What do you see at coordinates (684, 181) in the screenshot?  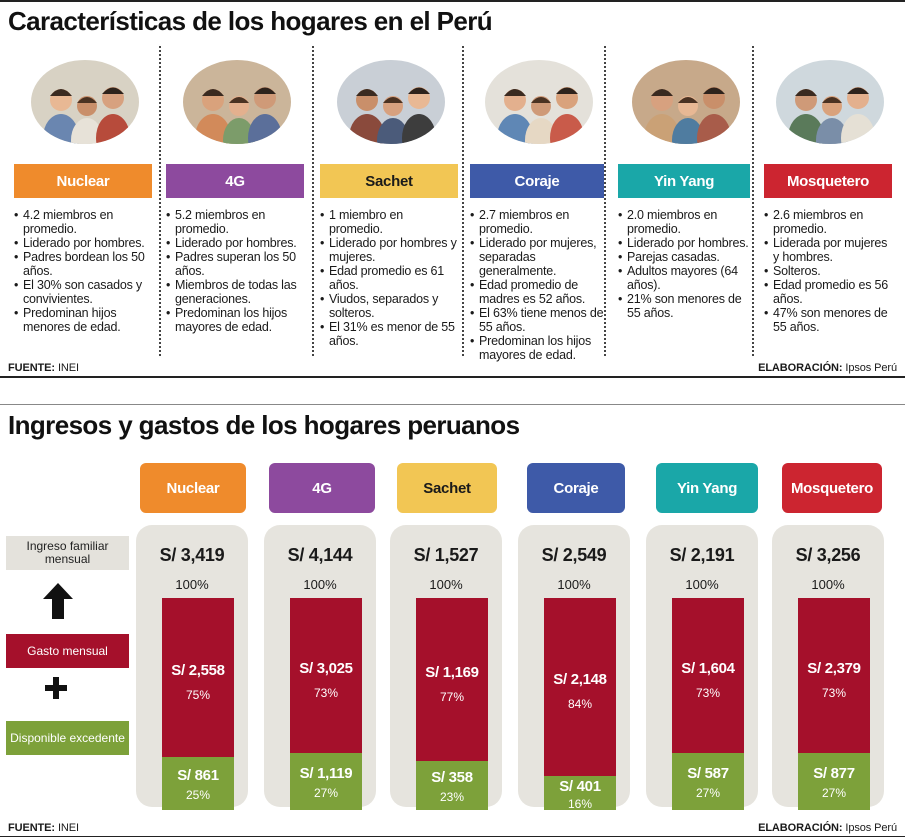 I see `household-type-label: Yin Yang` at bounding box center [684, 181].